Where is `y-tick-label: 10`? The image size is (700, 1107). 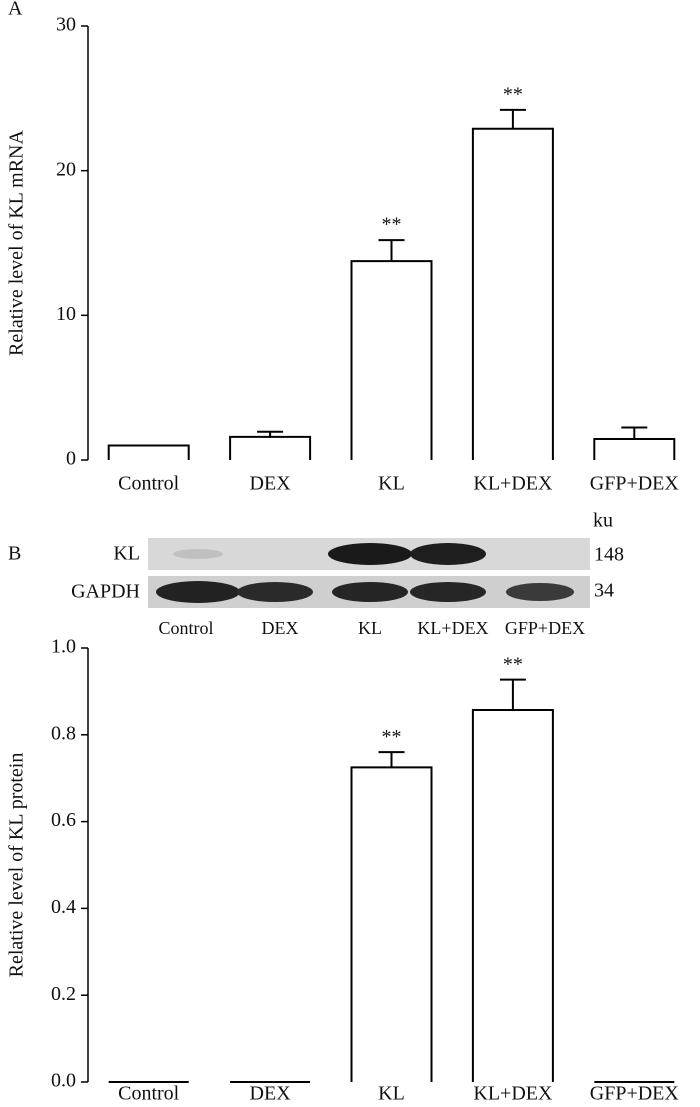 y-tick-label: 10 is located at coordinates (66, 314).